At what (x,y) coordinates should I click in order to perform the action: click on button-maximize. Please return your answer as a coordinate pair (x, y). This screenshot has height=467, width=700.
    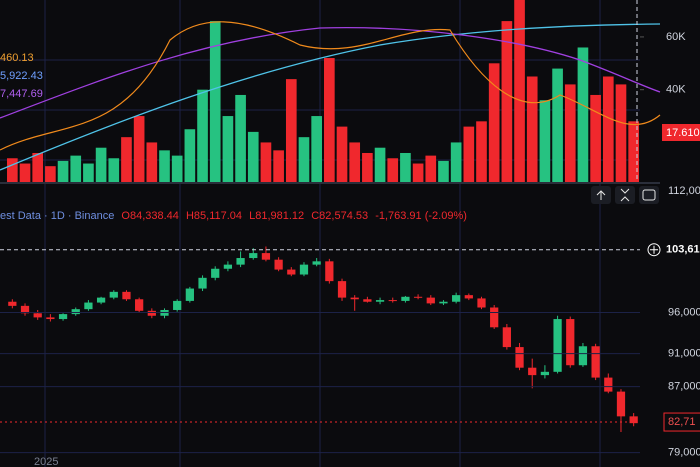
    Looking at the image, I should click on (649, 195).